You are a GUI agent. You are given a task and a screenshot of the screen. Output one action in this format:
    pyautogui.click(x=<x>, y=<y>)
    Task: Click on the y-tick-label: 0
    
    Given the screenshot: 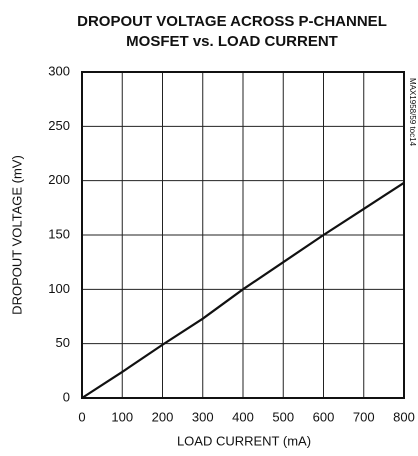 What is the action you would take?
    pyautogui.click(x=66, y=396)
    